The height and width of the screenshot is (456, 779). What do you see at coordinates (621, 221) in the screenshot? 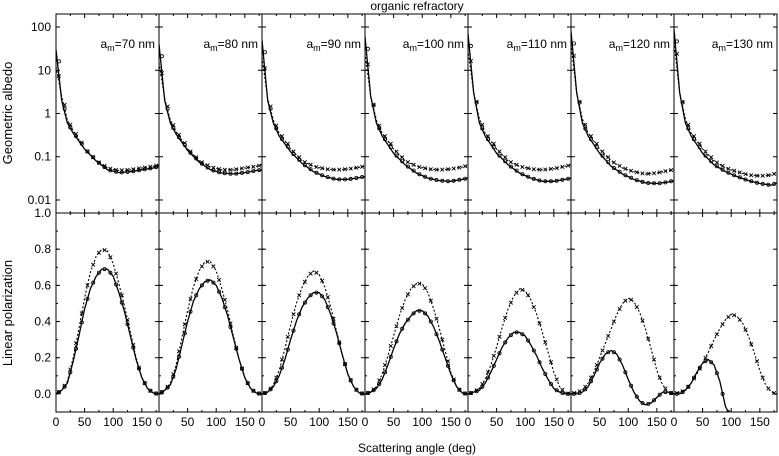
I see `panel-6: 0 50 100 150 am=120 nm` at bounding box center [621, 221].